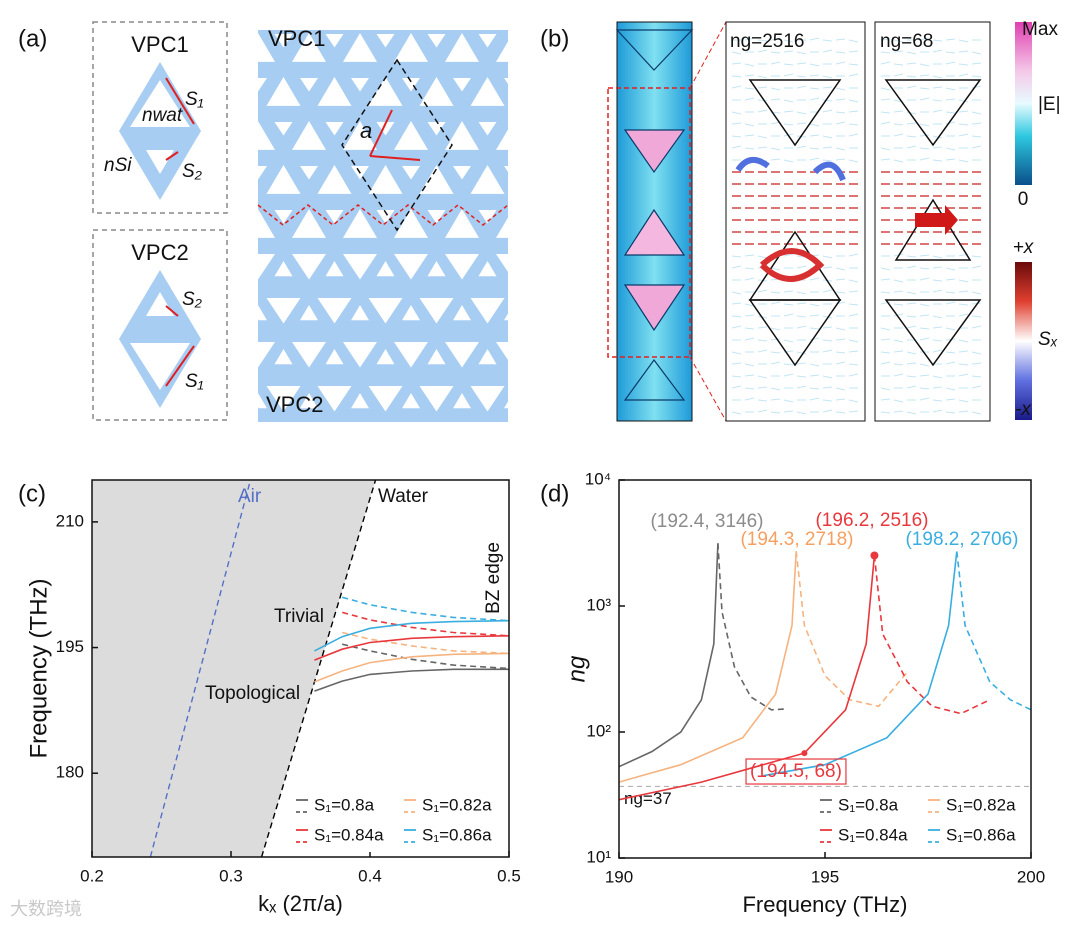 The height and width of the screenshot is (927, 1080). I want to click on symbol: nSi, so click(118, 165).